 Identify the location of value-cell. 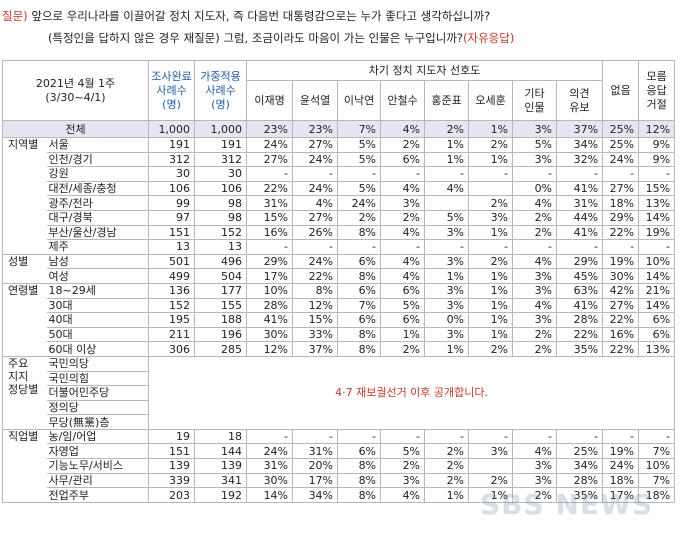
(491, 188).